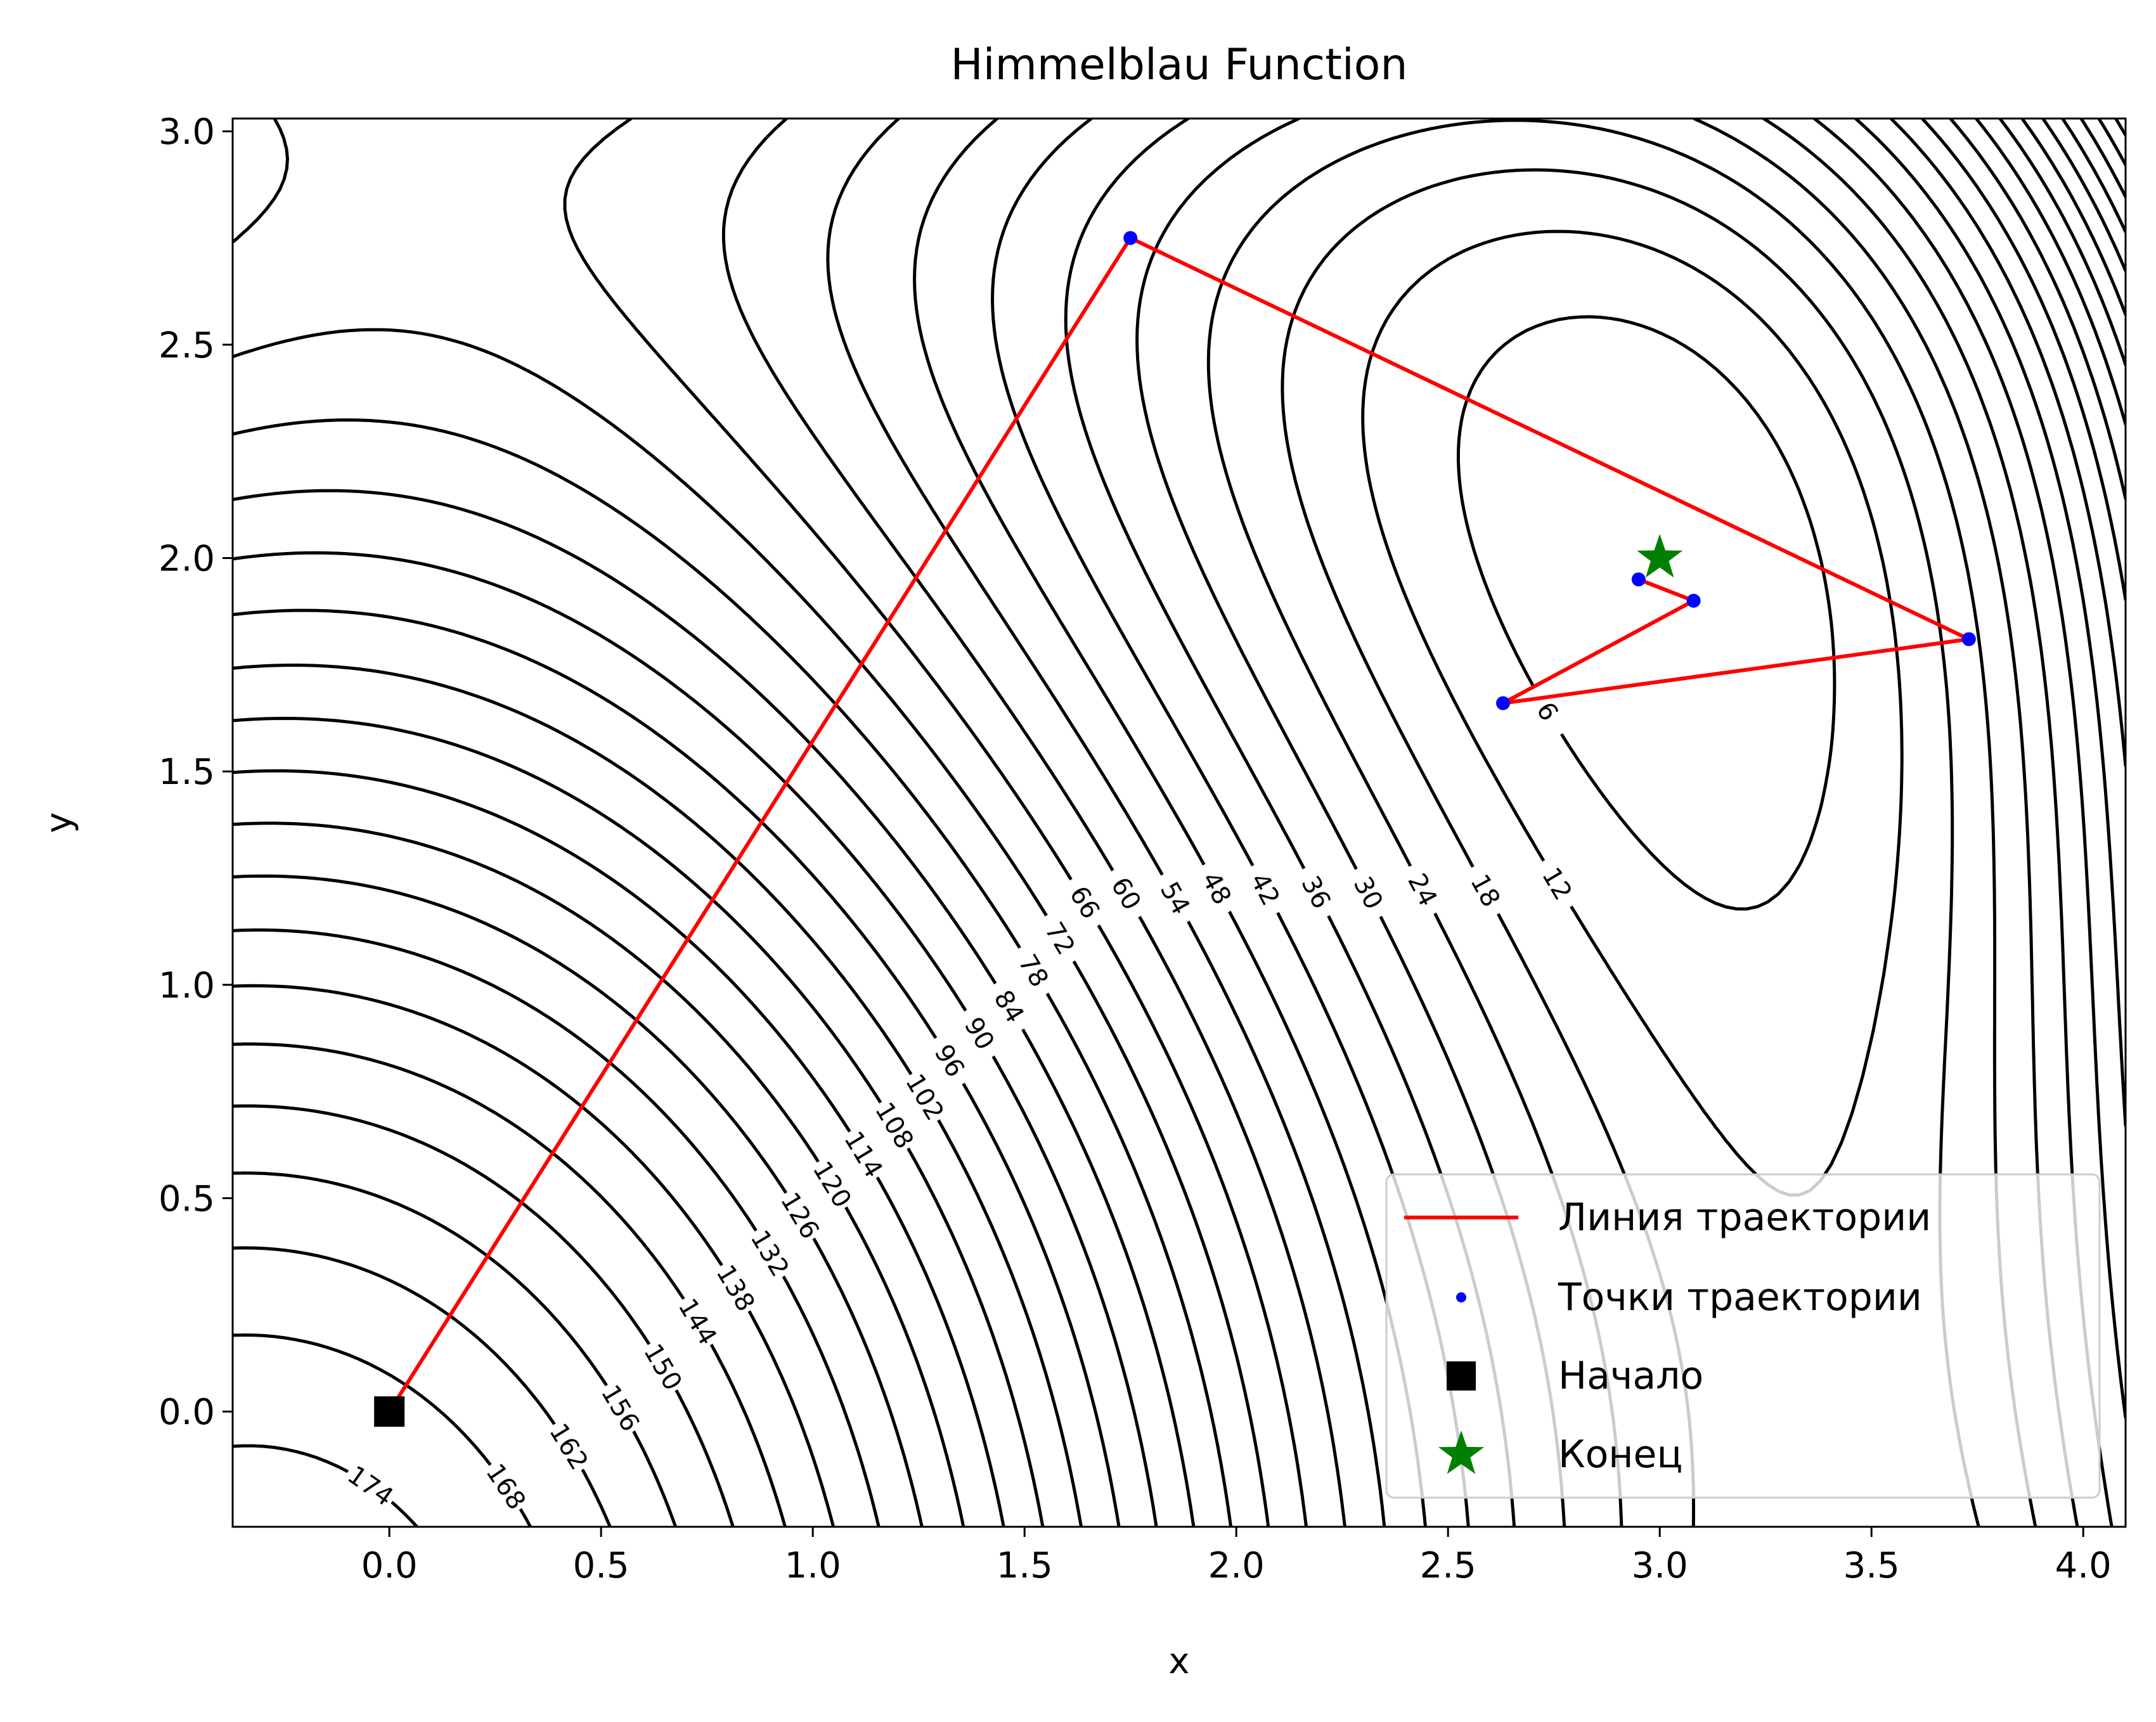 The width and height of the screenshot is (2156, 1722). I want to click on contour-label-group: 6, so click(1548, 711).